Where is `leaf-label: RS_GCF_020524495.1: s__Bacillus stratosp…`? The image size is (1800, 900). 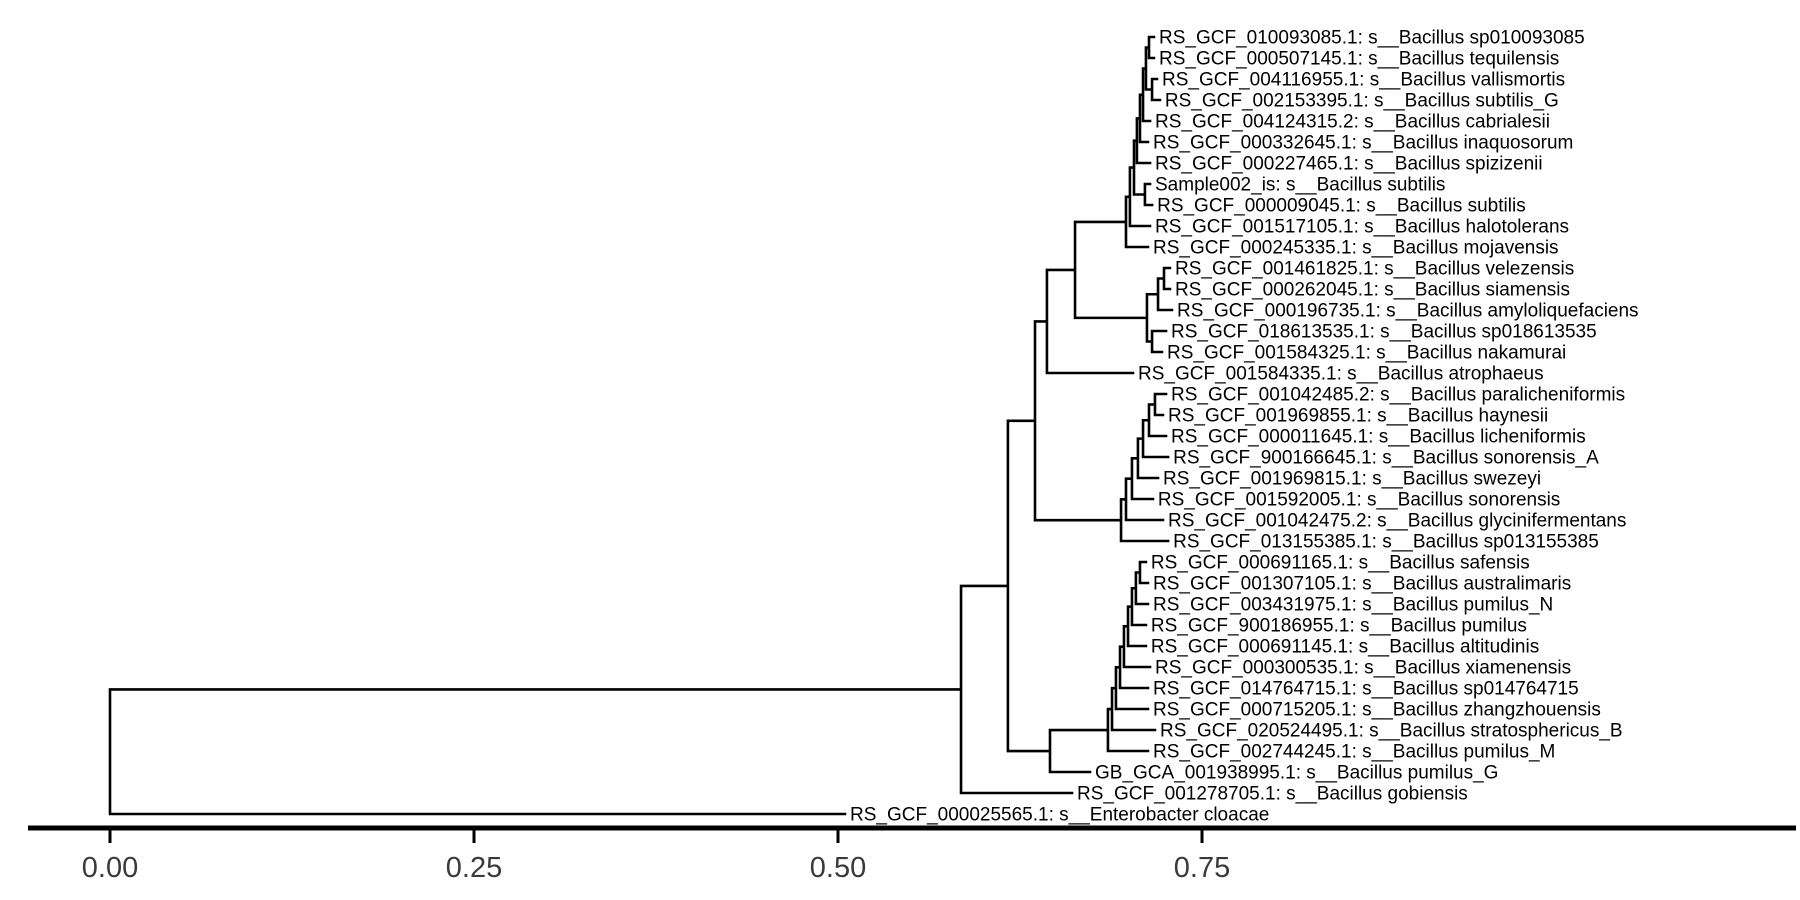 leaf-label: RS_GCF_020524495.1: s__Bacillus stratosp… is located at coordinates (1391, 731).